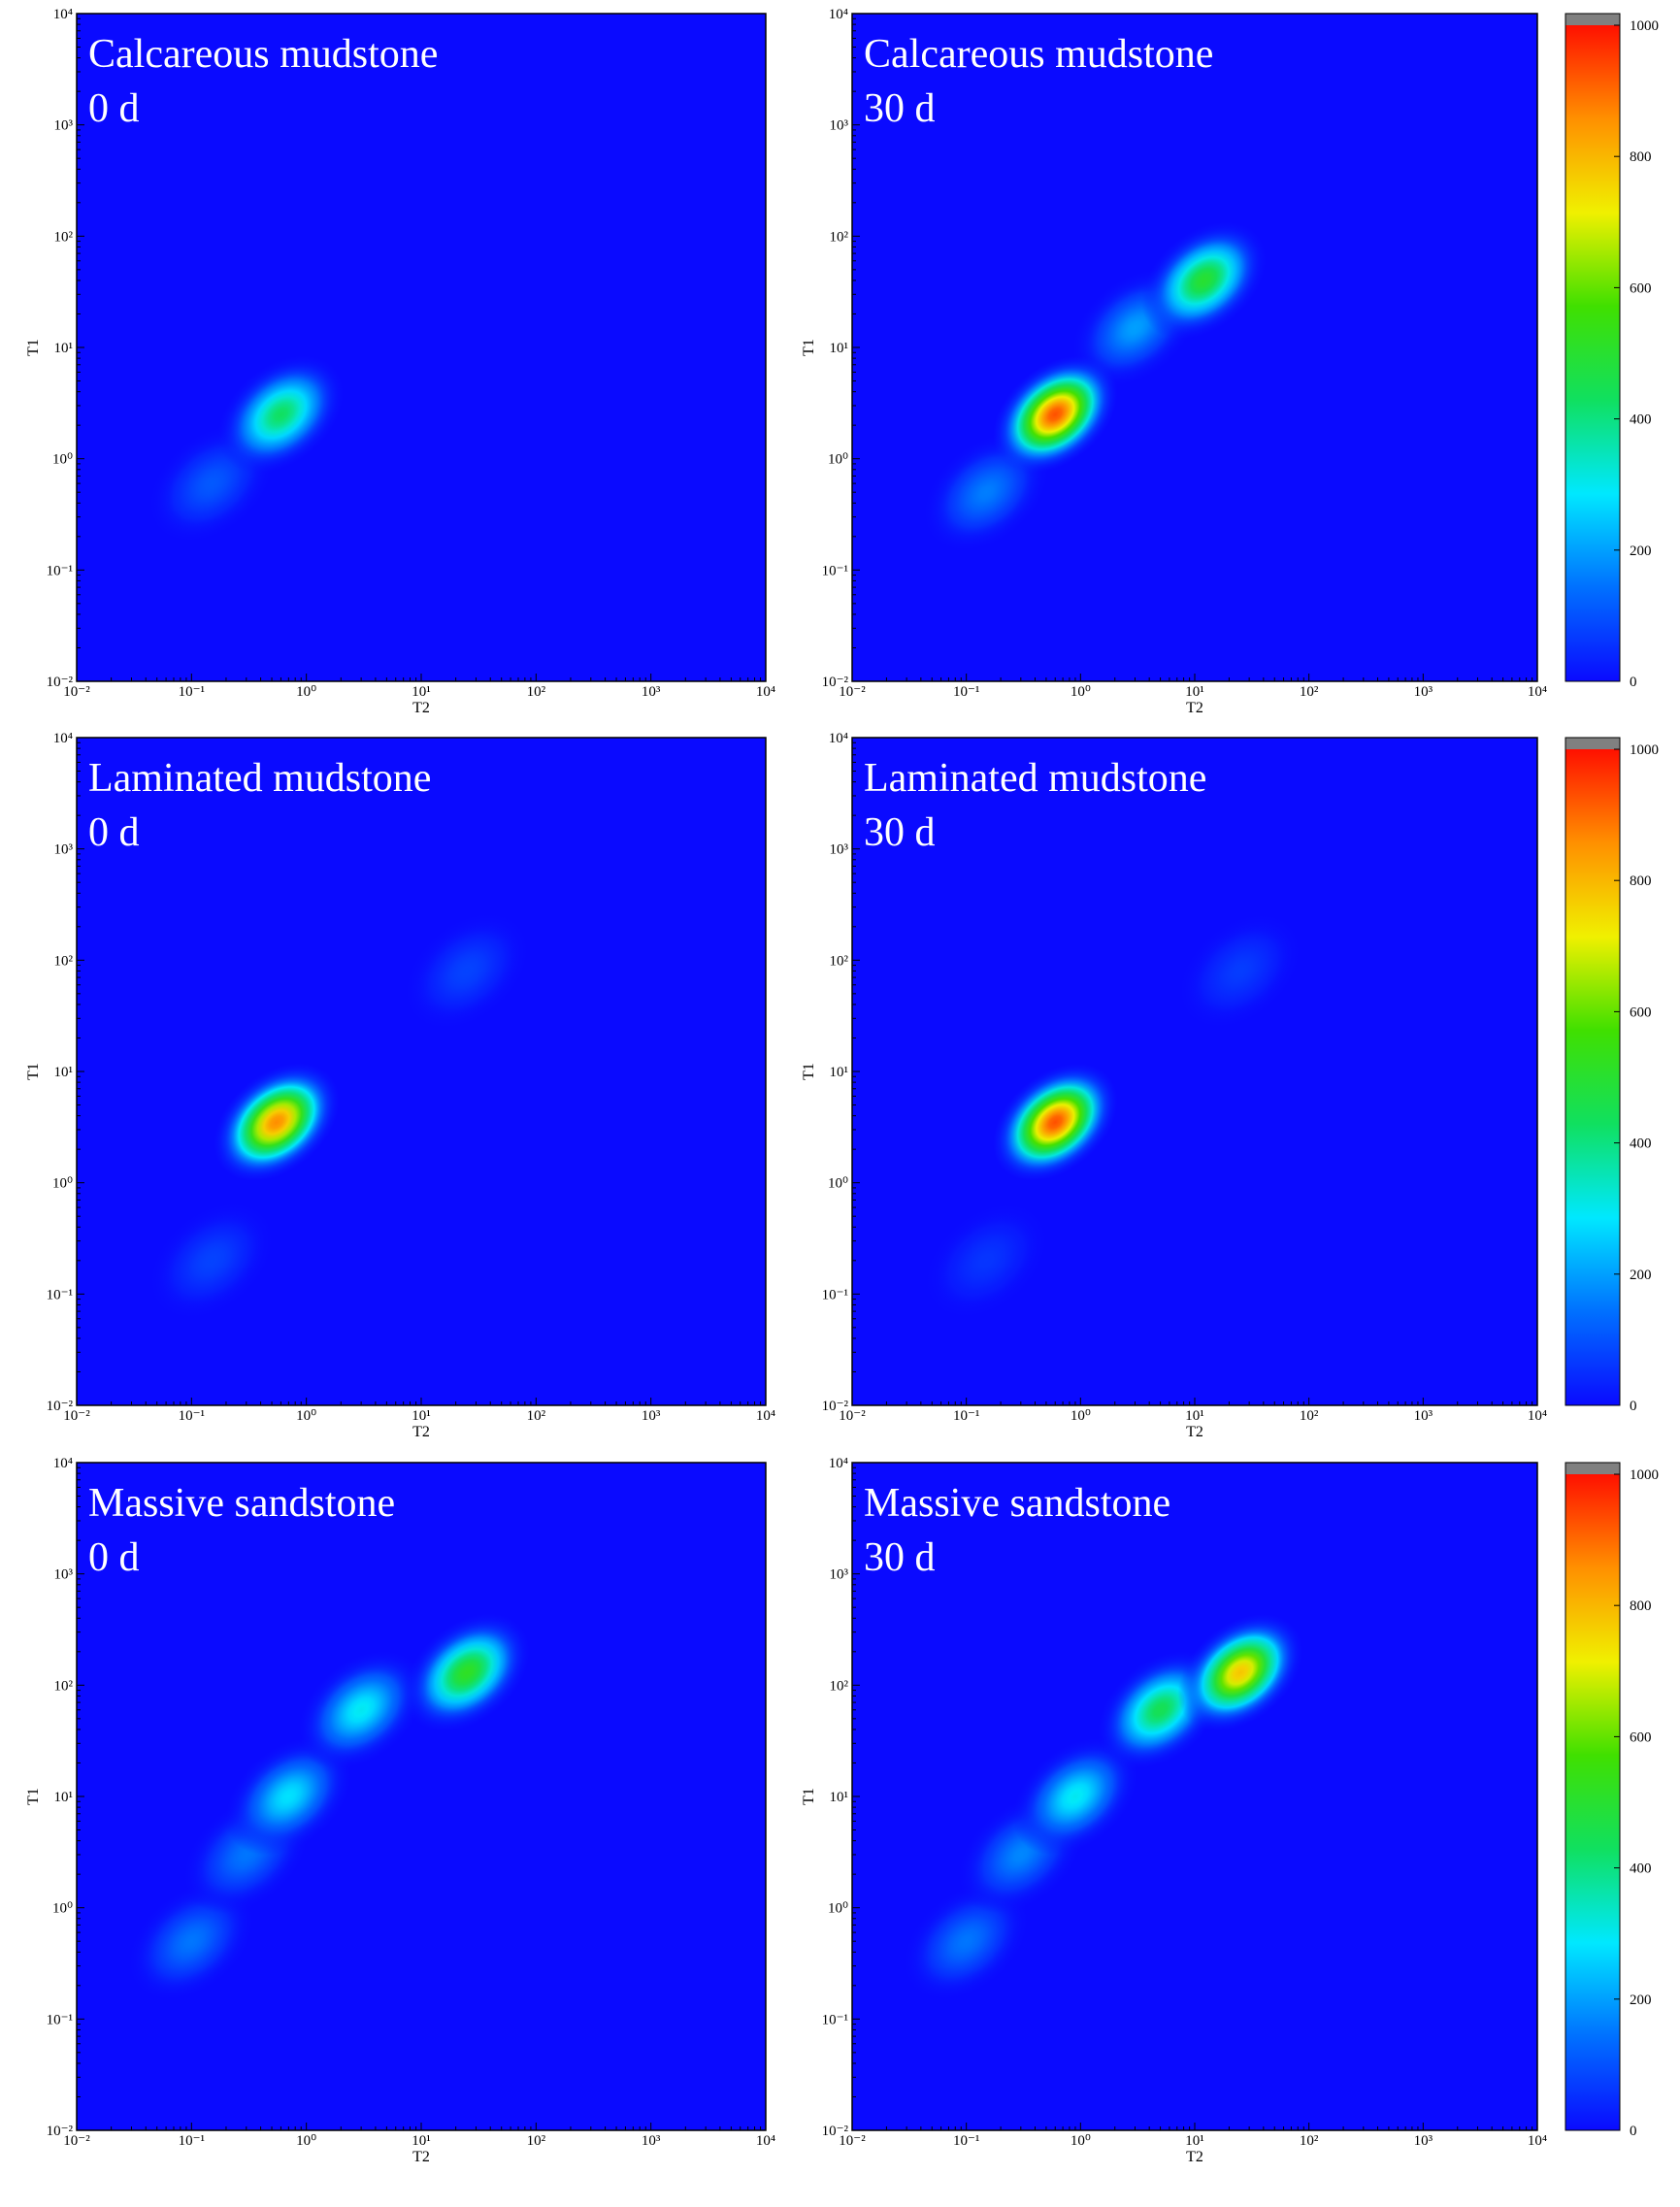  Describe the element at coordinates (241, 1503) in the screenshot. I see `panel-title: Massive sandstone` at that location.